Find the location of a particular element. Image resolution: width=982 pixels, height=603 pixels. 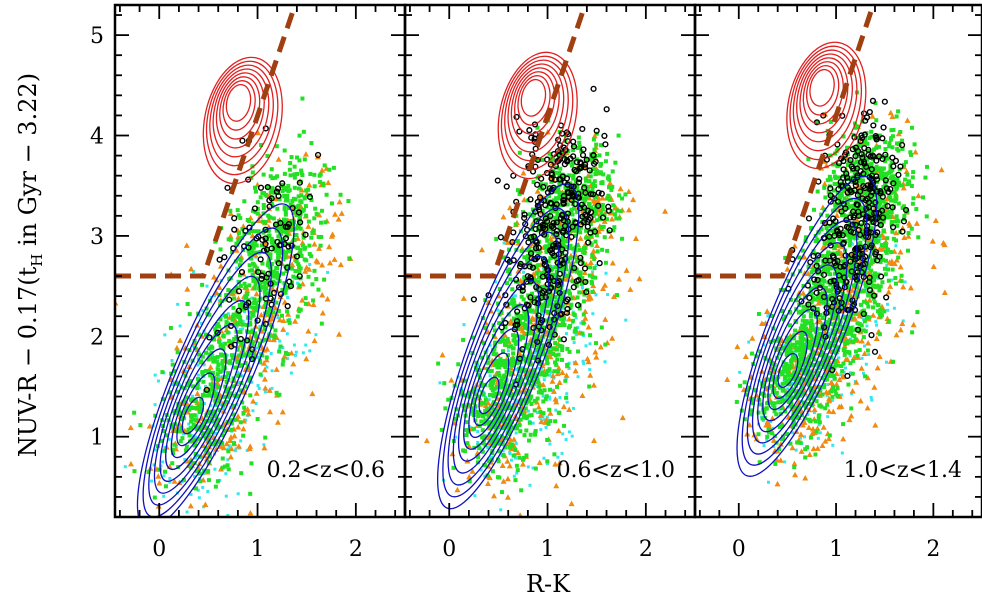

selection-dashed-line is located at coordinates (496, 142).